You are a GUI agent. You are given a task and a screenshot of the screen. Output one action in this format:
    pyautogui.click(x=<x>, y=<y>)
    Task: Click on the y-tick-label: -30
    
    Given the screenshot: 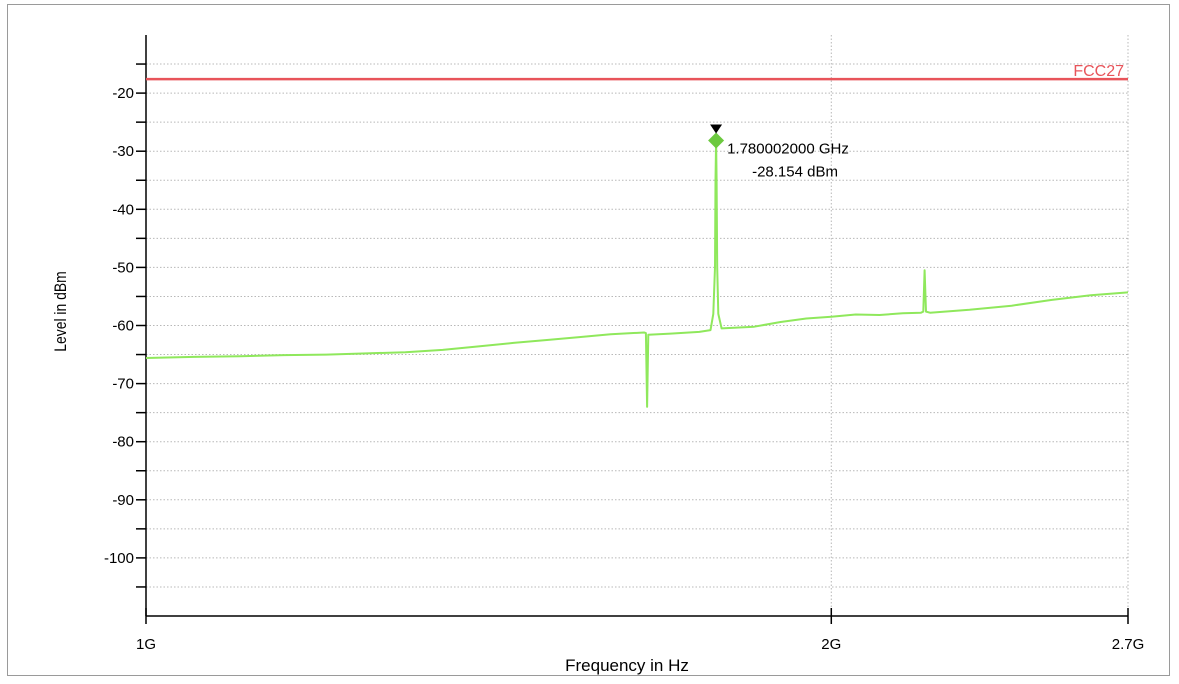 What is the action you would take?
    pyautogui.click(x=123, y=151)
    